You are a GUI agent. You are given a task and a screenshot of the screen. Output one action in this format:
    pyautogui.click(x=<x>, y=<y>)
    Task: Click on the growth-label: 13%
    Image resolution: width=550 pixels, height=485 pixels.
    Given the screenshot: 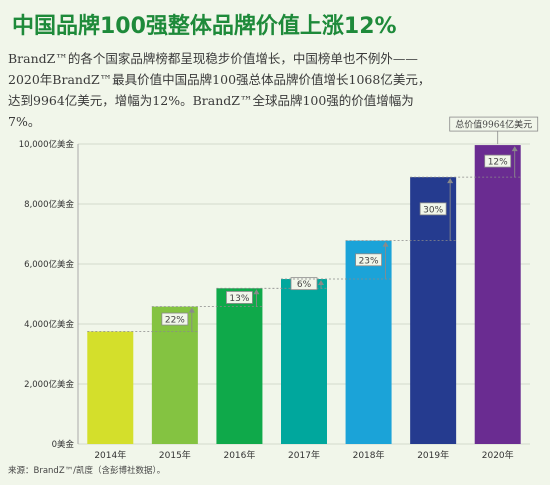 What is the action you would take?
    pyautogui.click(x=239, y=299)
    